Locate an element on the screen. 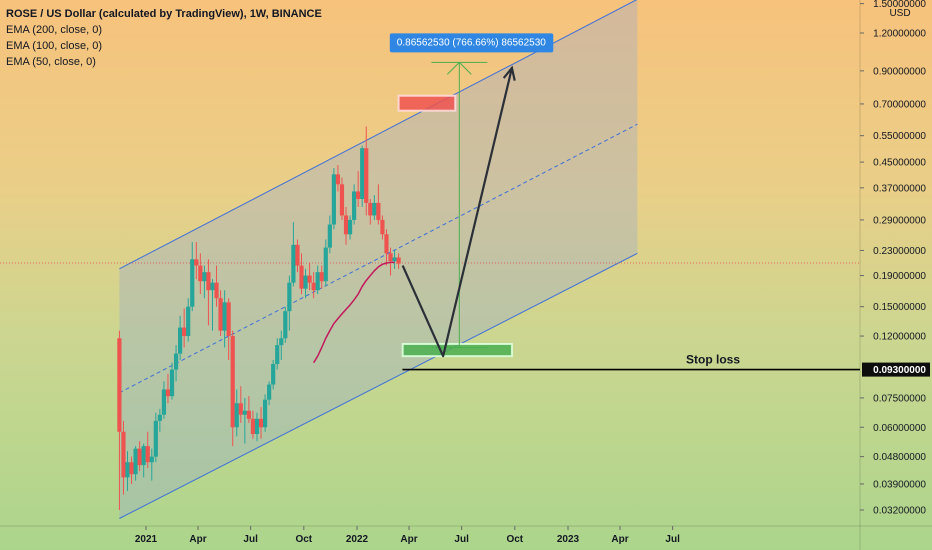  indicator-ema-50: EMA (50, close, 0) is located at coordinates (51, 62).